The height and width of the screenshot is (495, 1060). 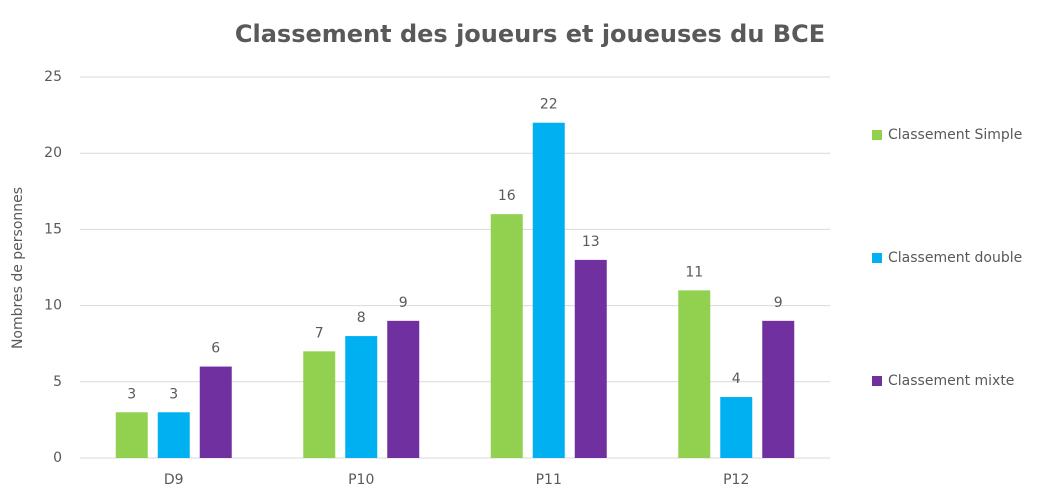 I want to click on y-tick-label: 20, so click(x=53, y=153).